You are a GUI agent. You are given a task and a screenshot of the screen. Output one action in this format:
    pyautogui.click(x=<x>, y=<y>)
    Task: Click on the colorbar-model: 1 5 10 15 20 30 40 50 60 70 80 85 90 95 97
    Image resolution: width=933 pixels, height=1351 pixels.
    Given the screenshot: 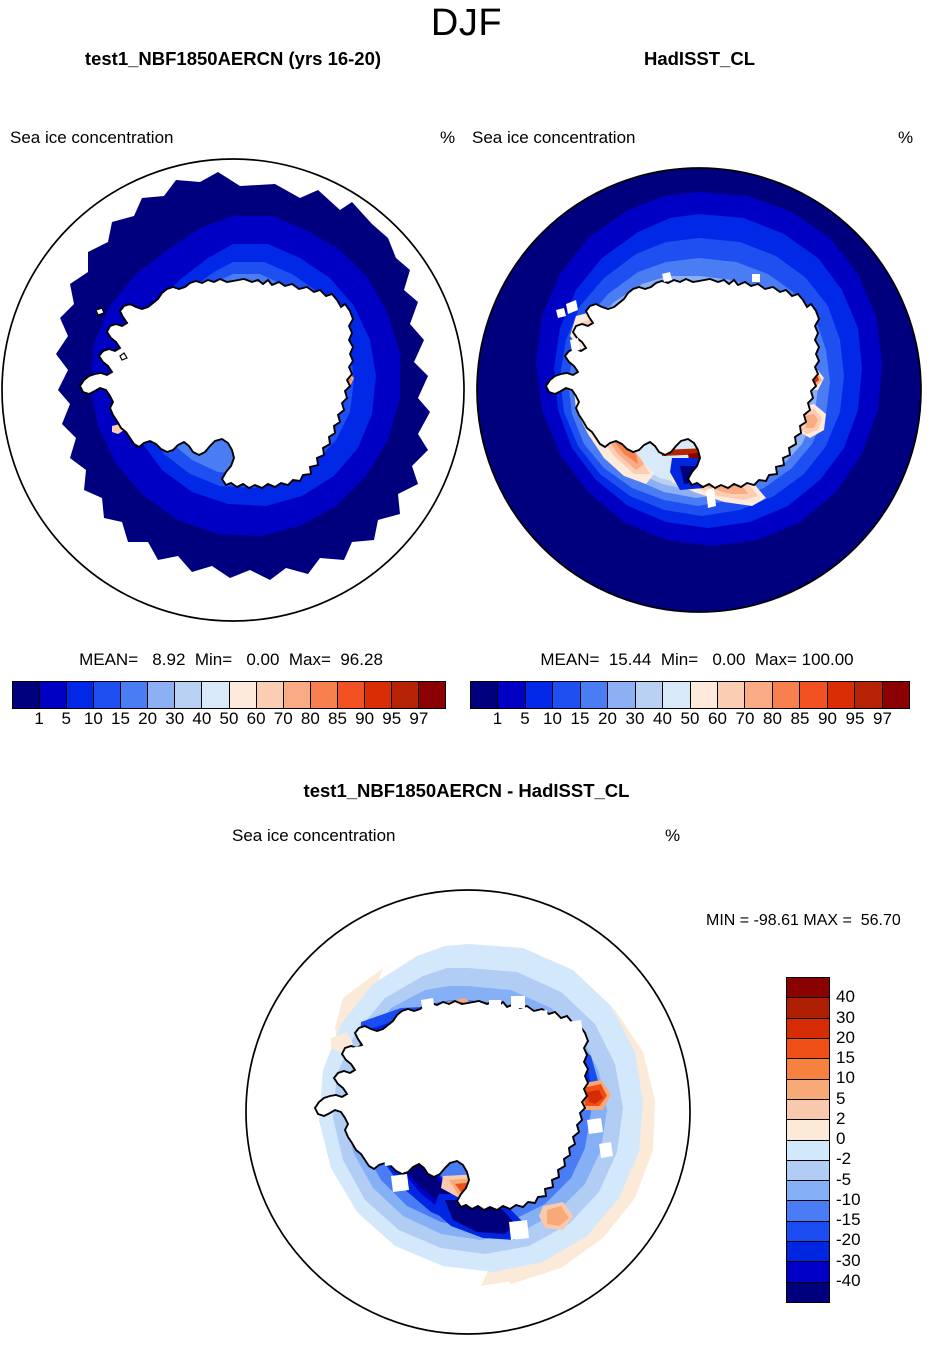 What is the action you would take?
    pyautogui.click(x=229, y=707)
    